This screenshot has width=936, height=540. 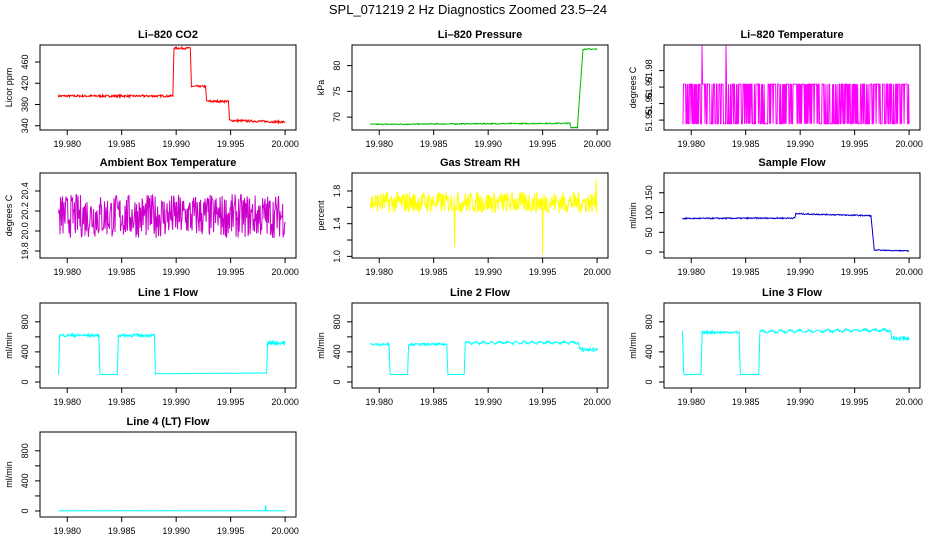 What do you see at coordinates (168, 163) in the screenshot?
I see `panel-title: Ambient Box Temperature` at bounding box center [168, 163].